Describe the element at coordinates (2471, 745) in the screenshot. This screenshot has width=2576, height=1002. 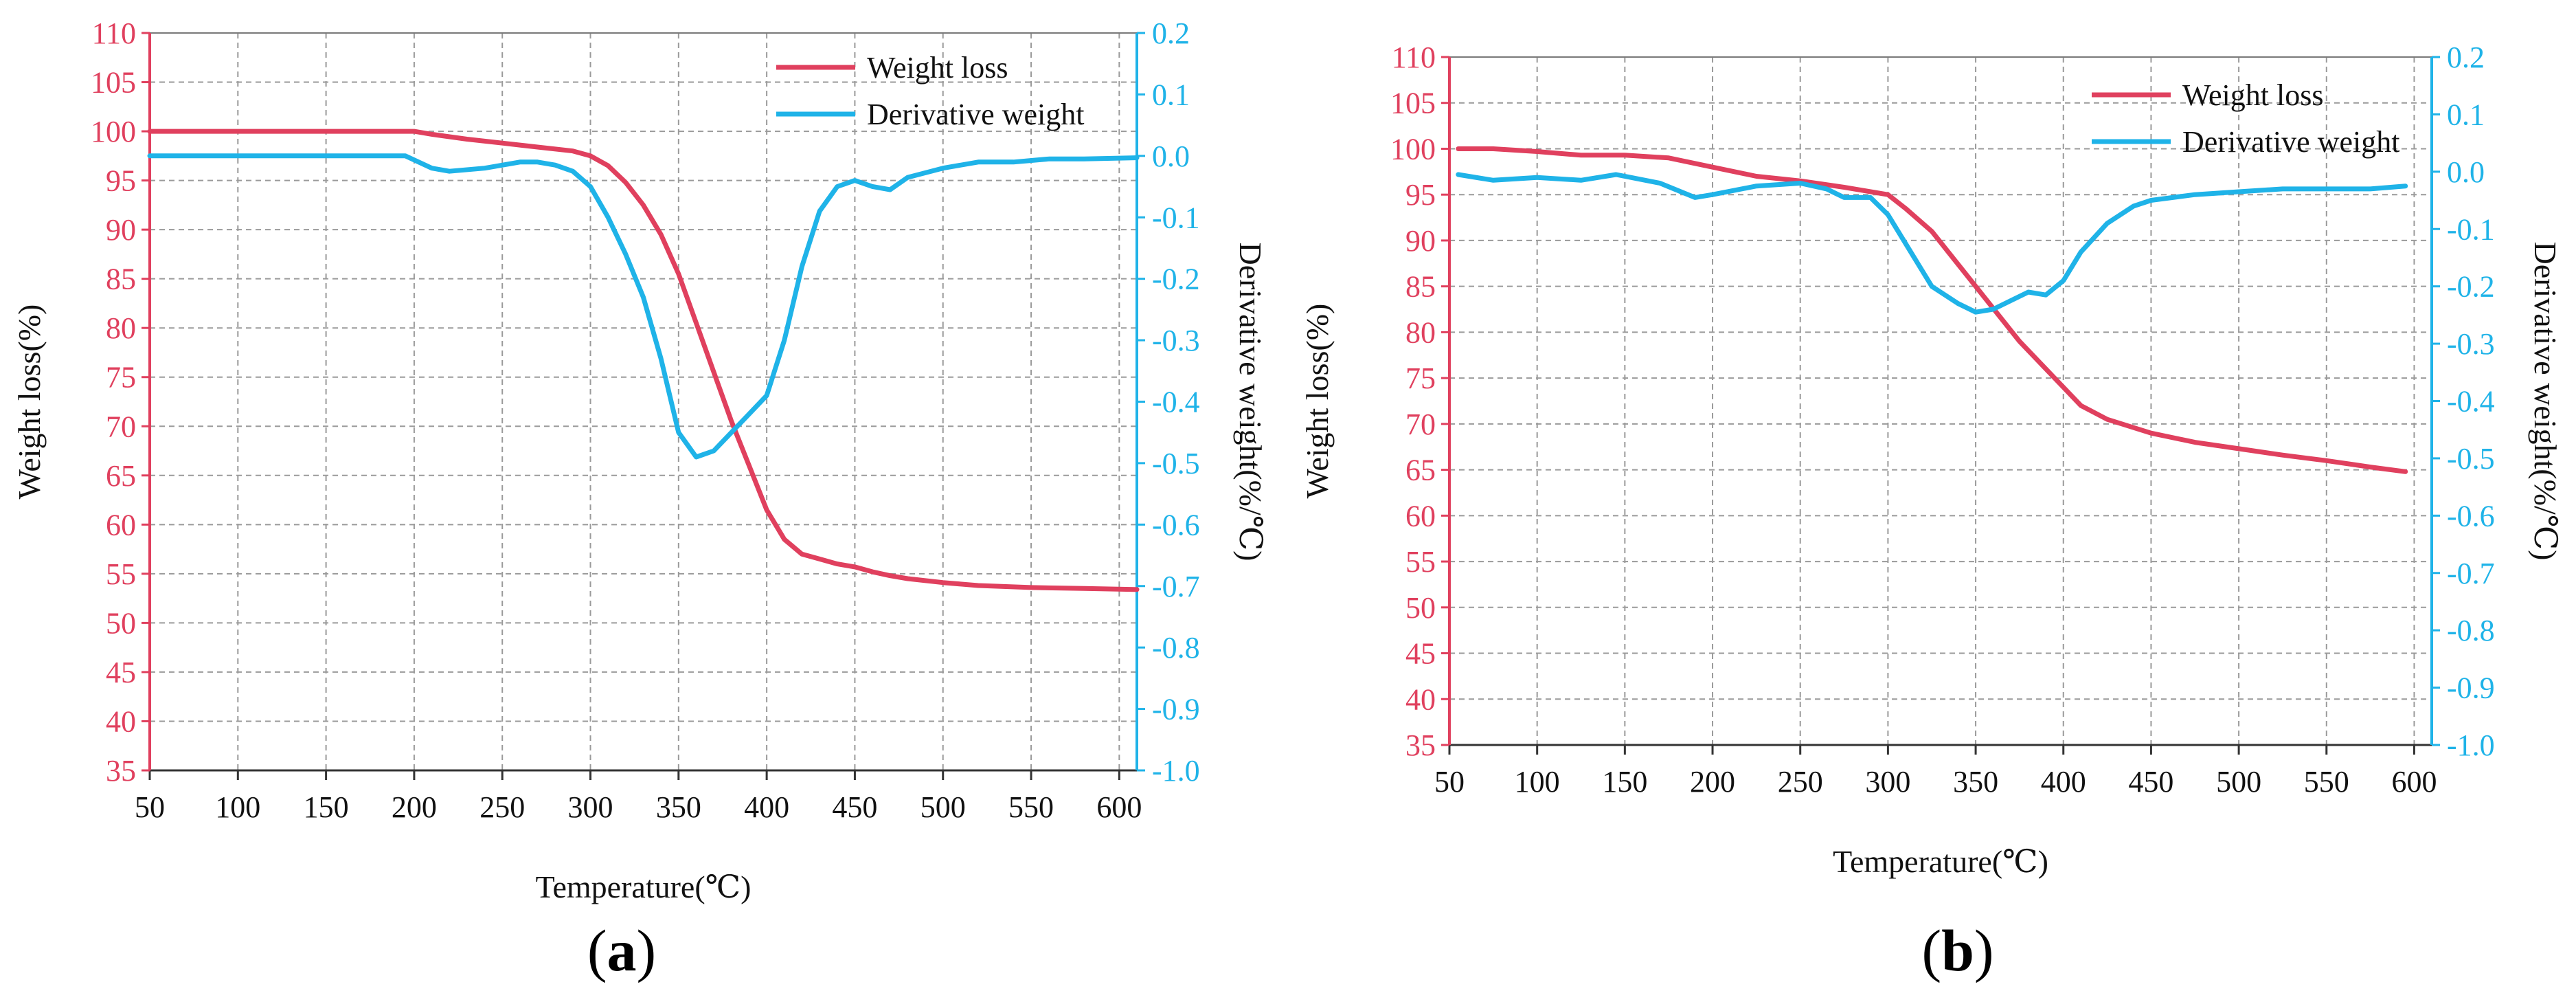
I see `y2-tick-label: -1.0` at that location.